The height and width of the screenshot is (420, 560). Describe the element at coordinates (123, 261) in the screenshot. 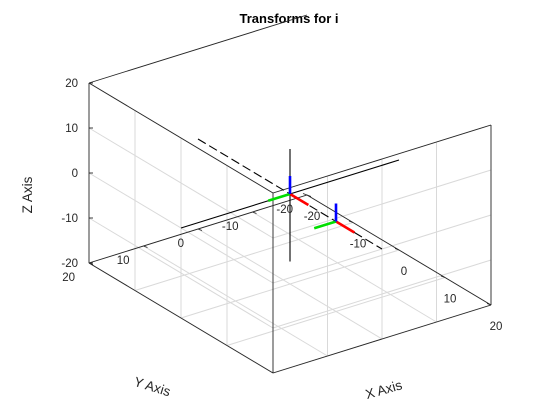

I see `y-tick-label: 10` at that location.